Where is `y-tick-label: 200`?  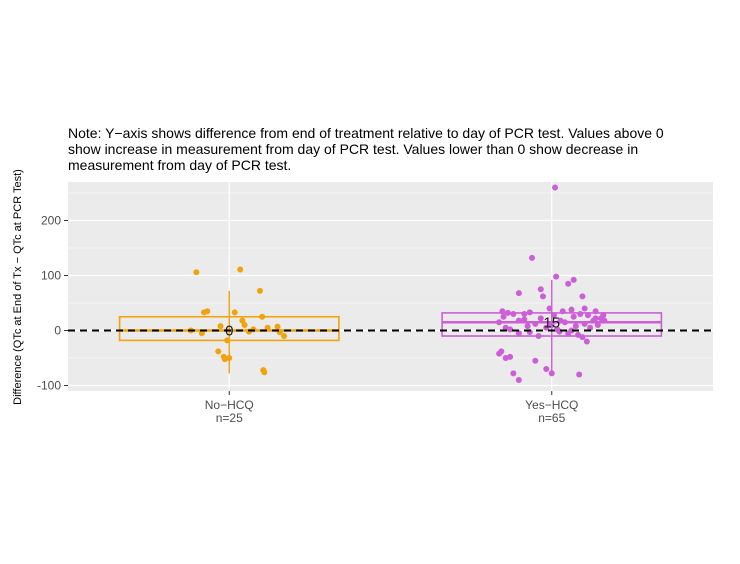 y-tick-label: 200 is located at coordinates (51, 221).